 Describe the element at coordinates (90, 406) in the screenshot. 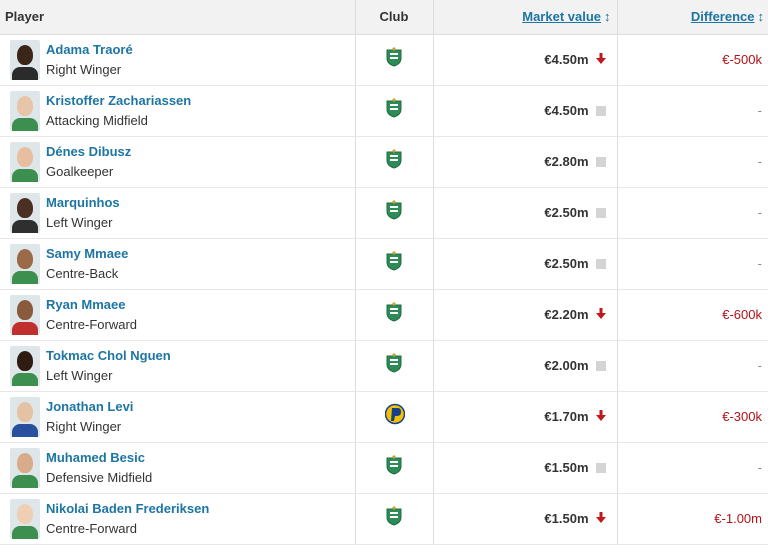

I see `player-name-link: Jonathan Levi` at that location.